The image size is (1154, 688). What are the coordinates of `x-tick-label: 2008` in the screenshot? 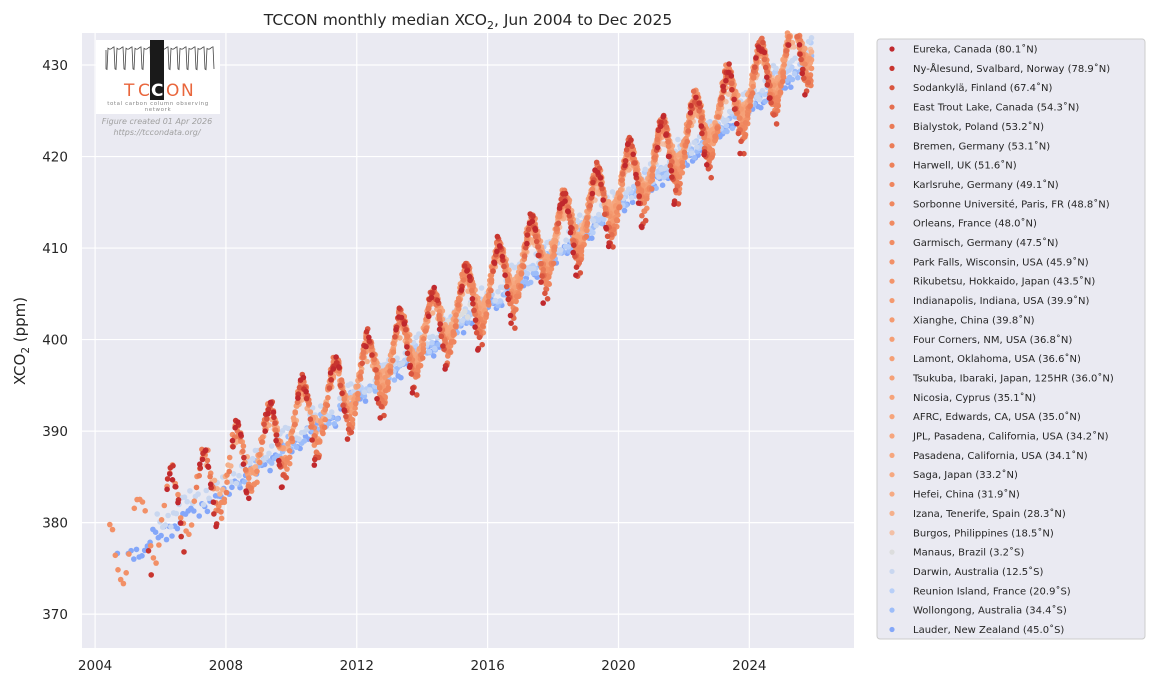 It's located at (226, 666).